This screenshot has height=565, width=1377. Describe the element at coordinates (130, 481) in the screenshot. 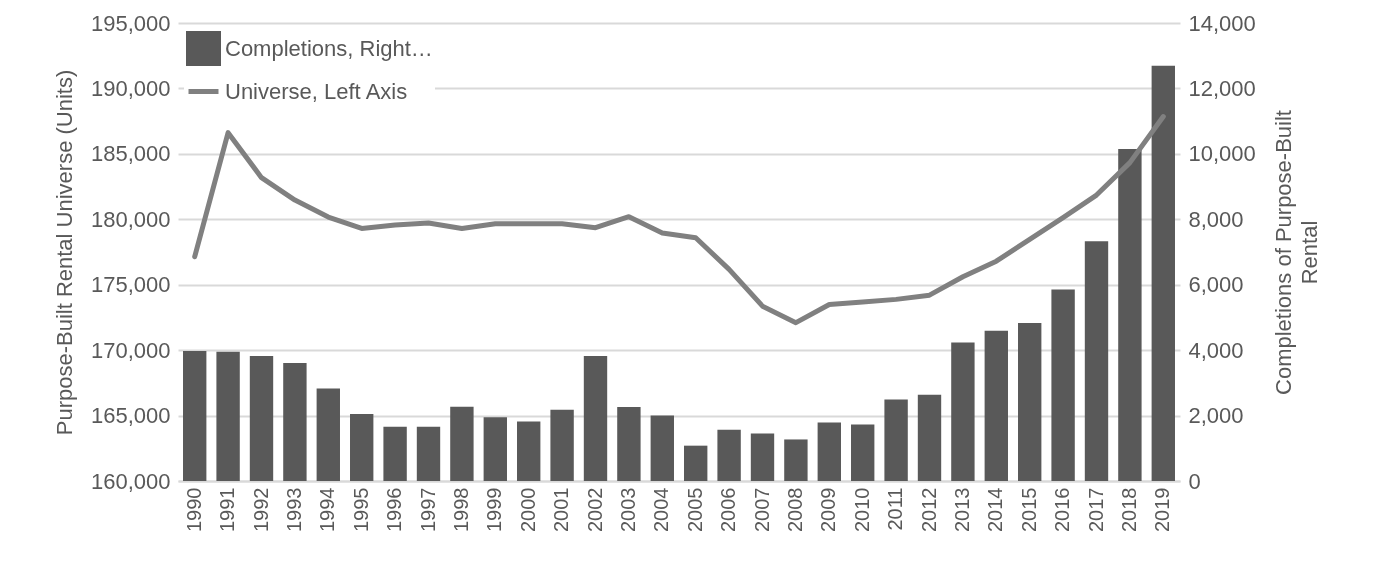

I see `y-tick-label: 160,000` at that location.